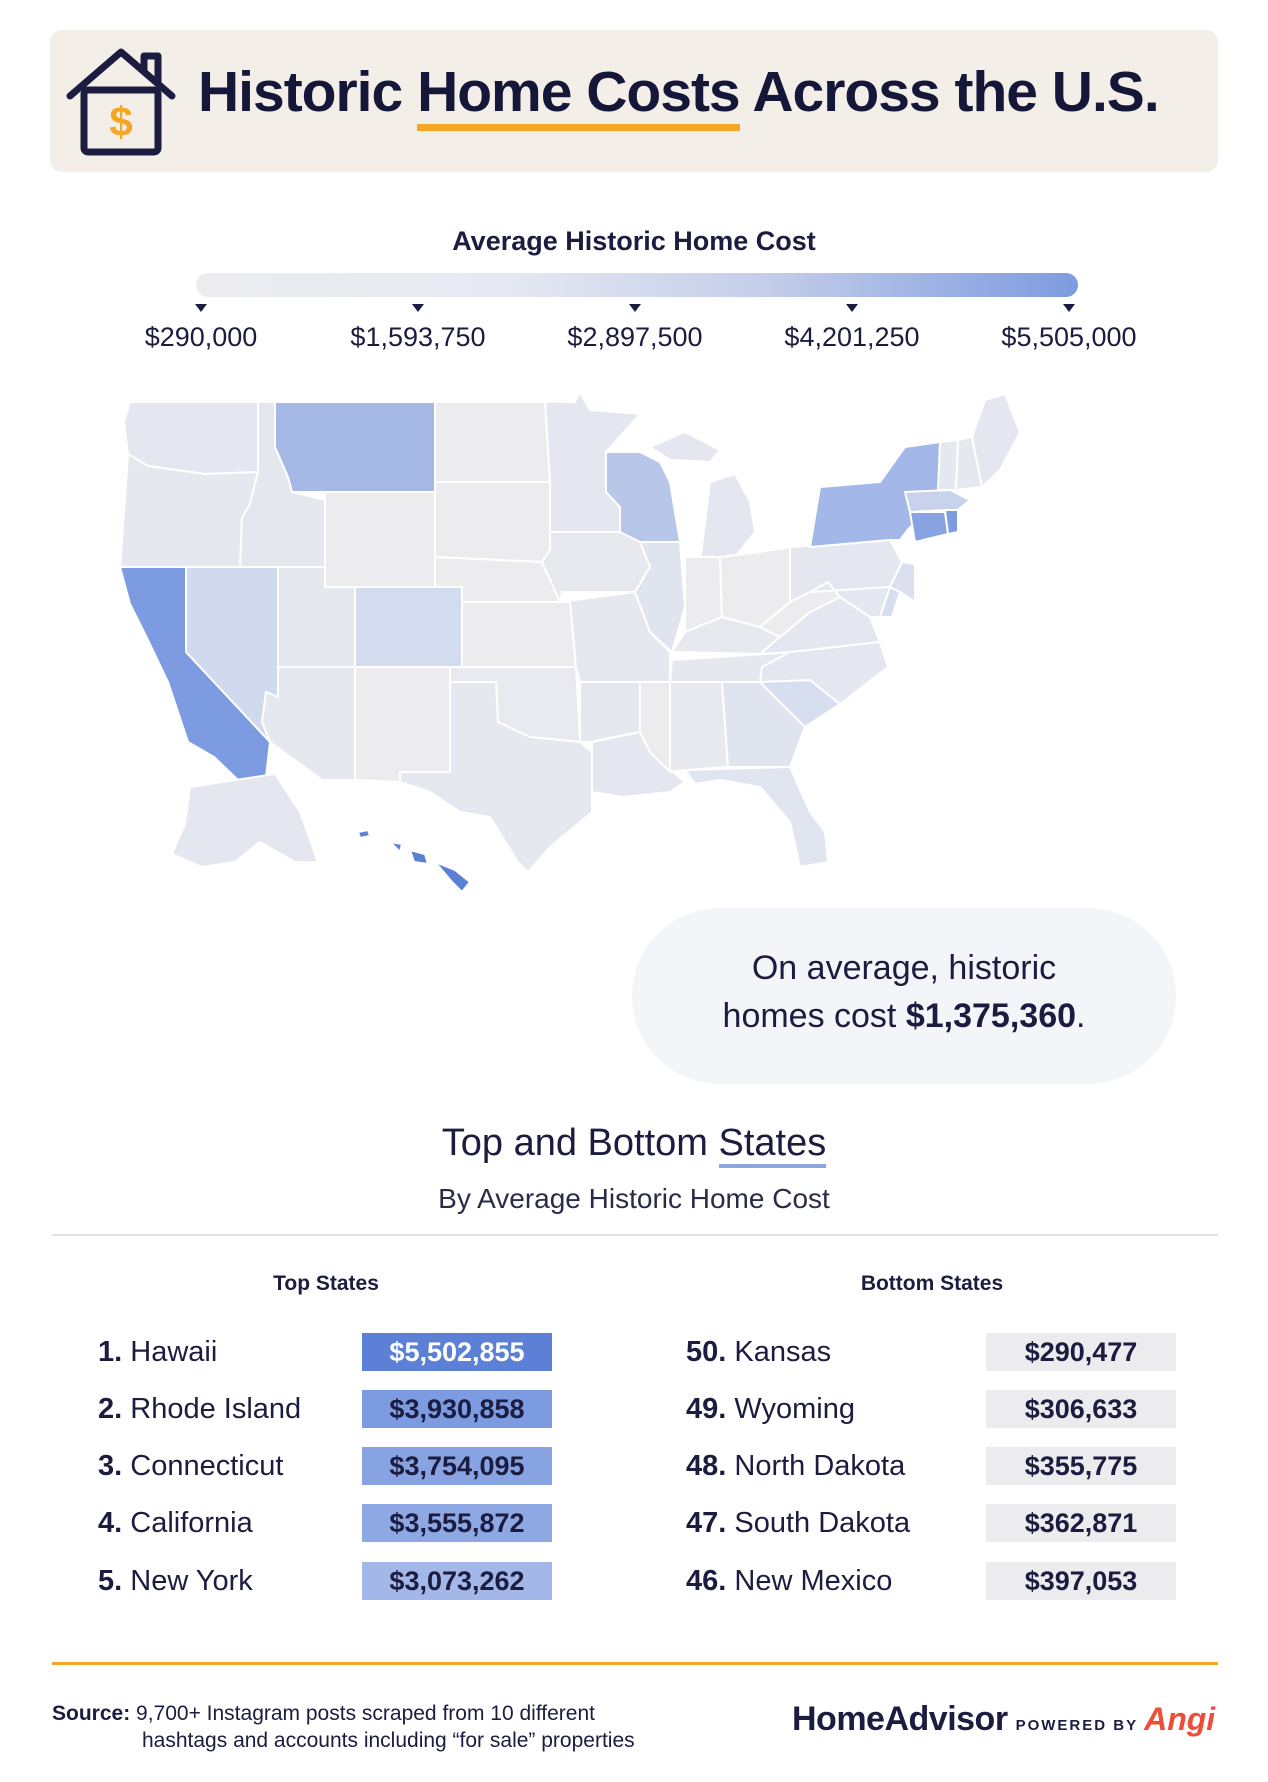 Image resolution: width=1268 pixels, height=1782 pixels. Describe the element at coordinates (418, 337) in the screenshot. I see `legend-tick-label: $1,593,750` at that location.